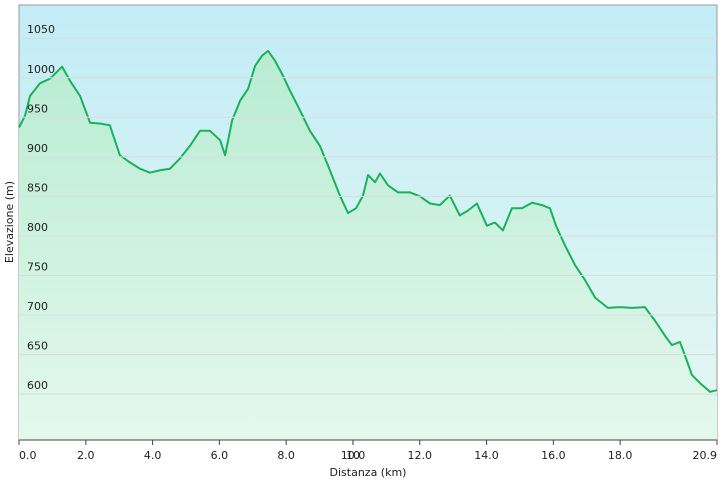  Describe the element at coordinates (37, 306) in the screenshot. I see `y-tick-label: 700` at that location.